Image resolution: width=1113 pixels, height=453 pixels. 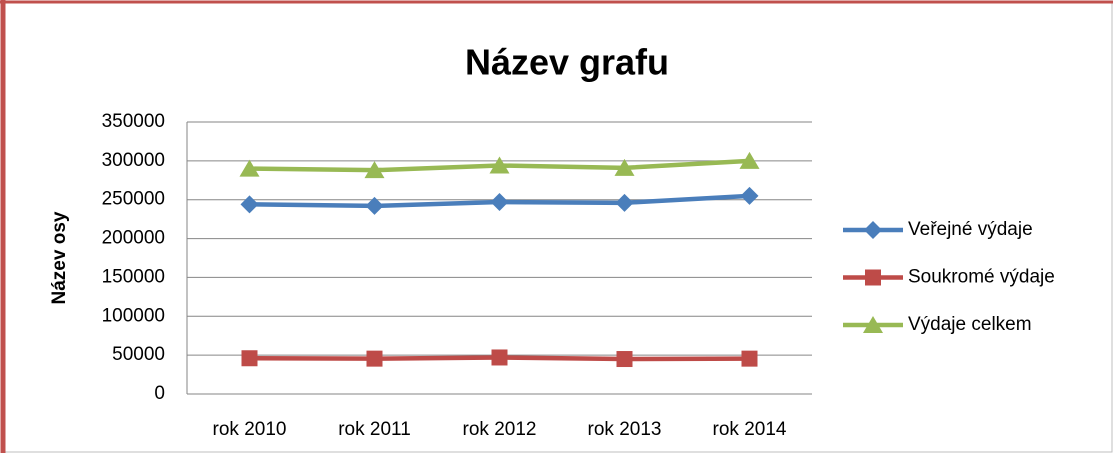 What do you see at coordinates (133, 199) in the screenshot?
I see `y-tick-label: 250000` at bounding box center [133, 199].